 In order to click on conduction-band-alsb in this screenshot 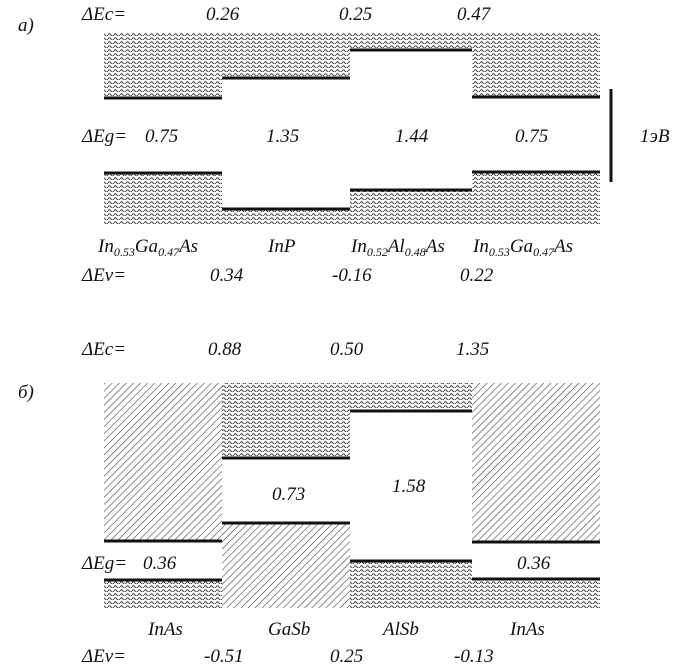, I will do `click(411, 397)`.